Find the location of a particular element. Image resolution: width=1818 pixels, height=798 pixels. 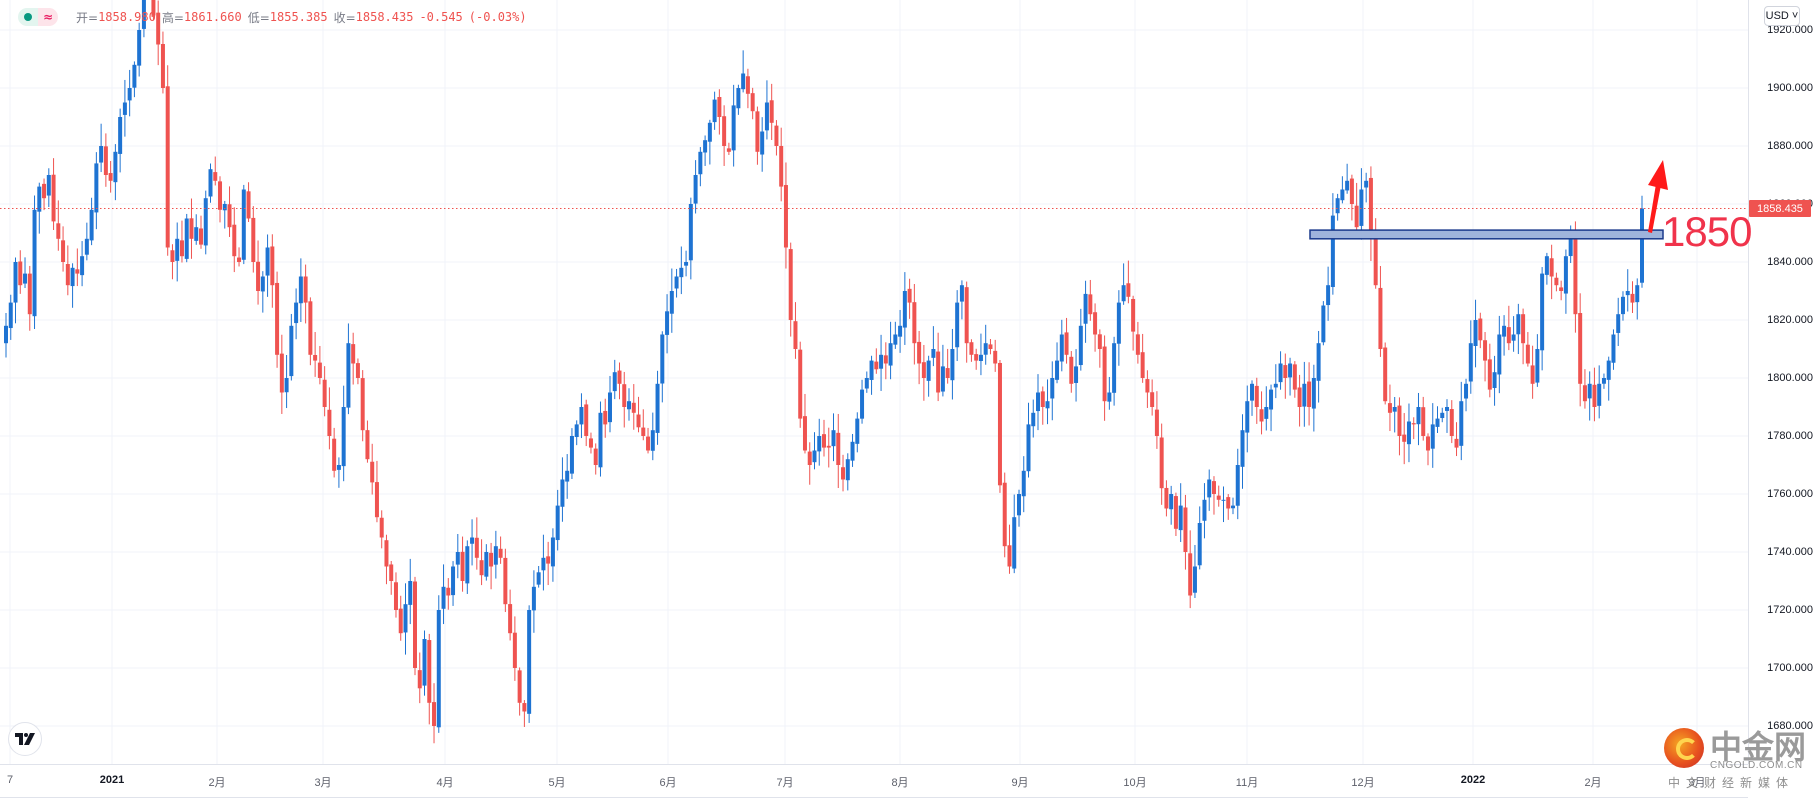

tradingview-logo-icon is located at coordinates (25, 739).